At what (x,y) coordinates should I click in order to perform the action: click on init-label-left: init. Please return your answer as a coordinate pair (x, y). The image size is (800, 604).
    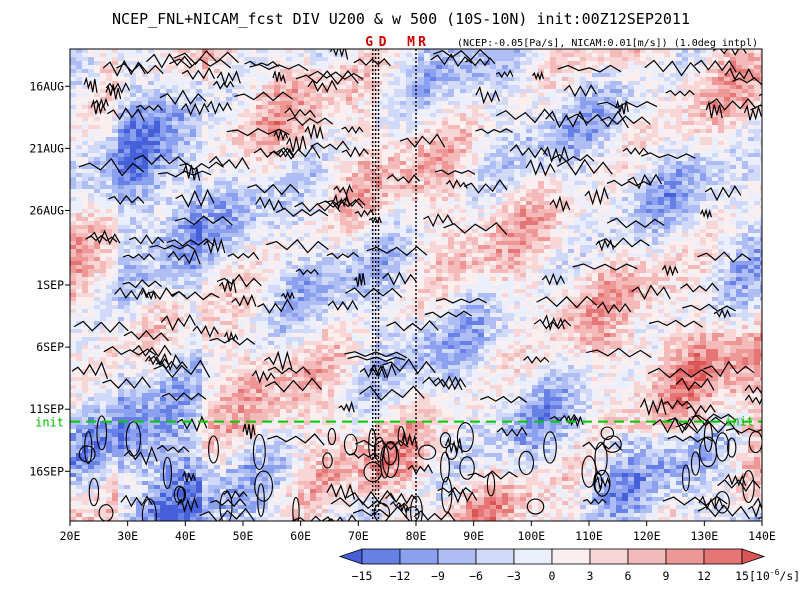
    Looking at the image, I should click on (49, 423).